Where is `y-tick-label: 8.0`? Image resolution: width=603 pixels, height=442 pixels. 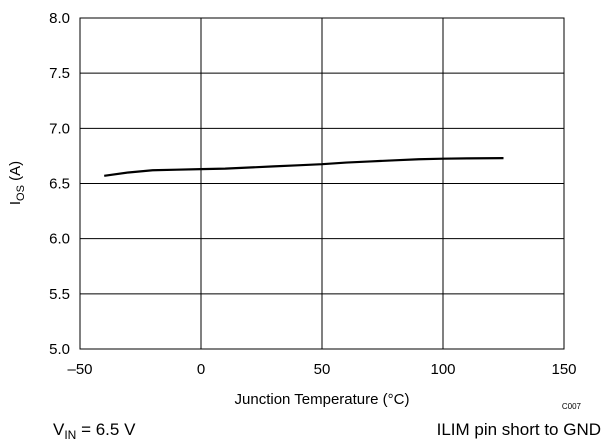
y-tick-label: 8.0 is located at coordinates (59, 18).